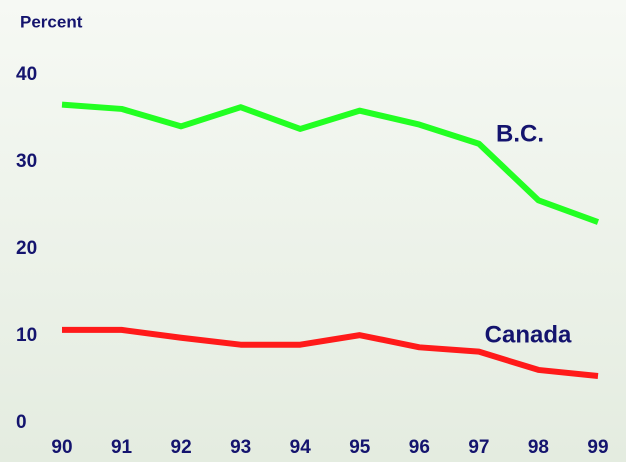 The height and width of the screenshot is (462, 626). What do you see at coordinates (26, 161) in the screenshot?
I see `y-tick-label: 30` at bounding box center [26, 161].